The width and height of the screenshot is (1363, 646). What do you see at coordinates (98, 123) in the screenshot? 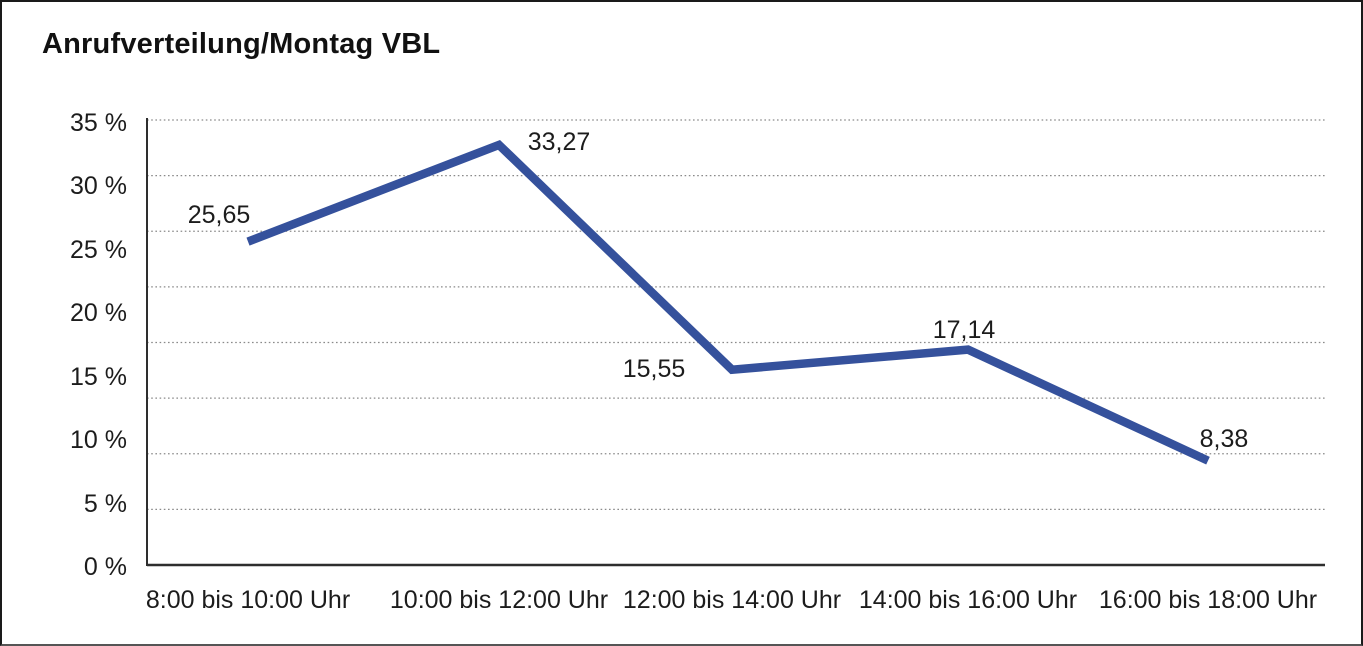
I see `y-tick-label: 35 %` at bounding box center [98, 123].